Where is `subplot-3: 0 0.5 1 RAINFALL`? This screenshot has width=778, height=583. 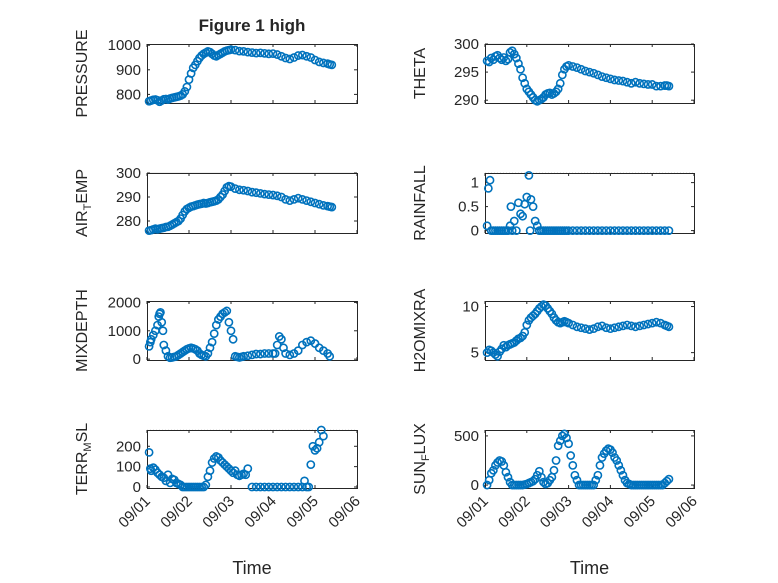 subplot-3: 0 0.5 1 RAINFALL is located at coordinates (553, 203).